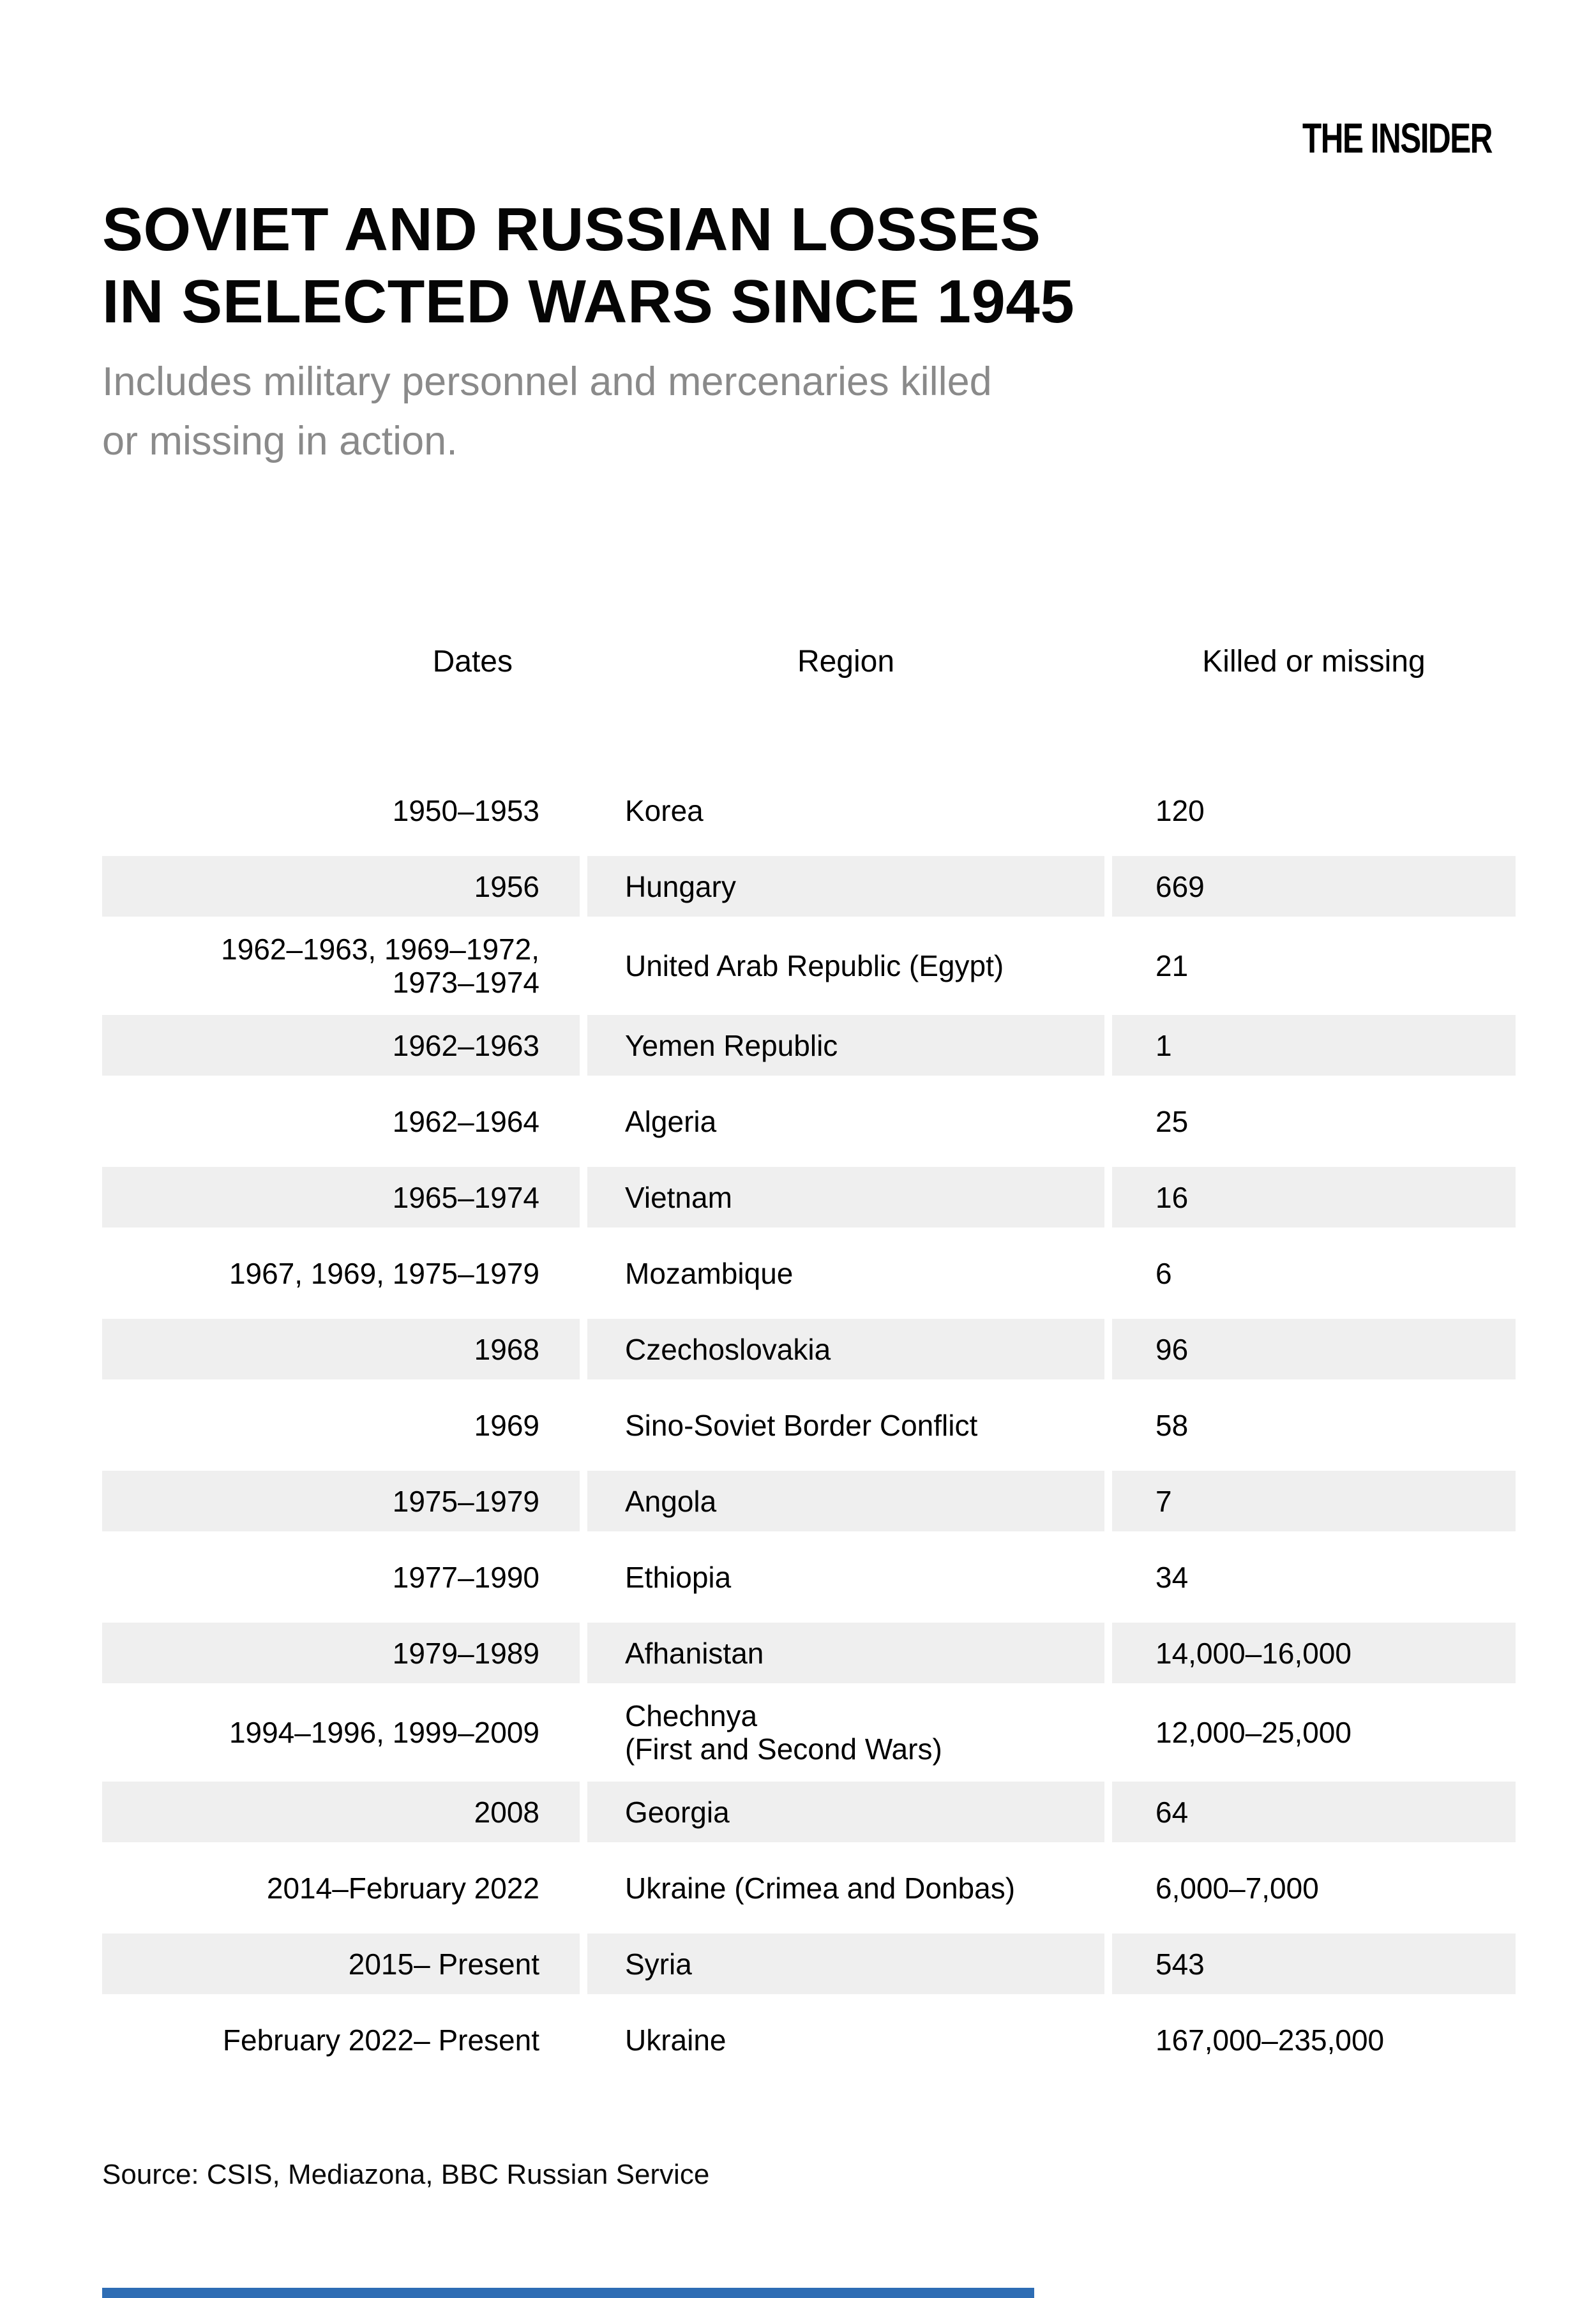 The width and height of the screenshot is (1596, 2298). What do you see at coordinates (571, 229) in the screenshot?
I see `page-title-line1: SOVIET AND RUSSIAN LOSSES` at bounding box center [571, 229].